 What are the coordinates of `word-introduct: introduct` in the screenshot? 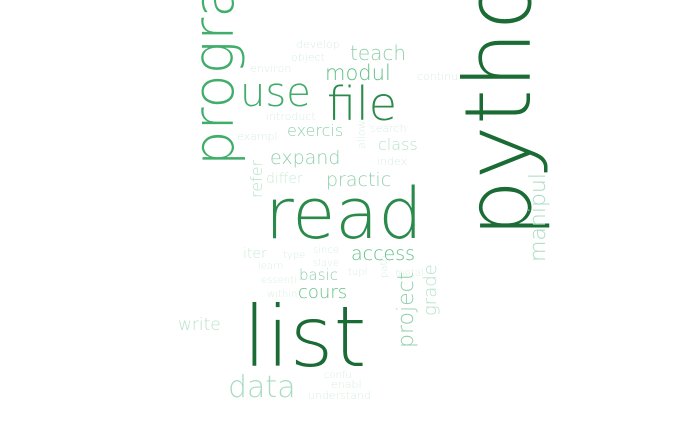 It's located at (291, 116).